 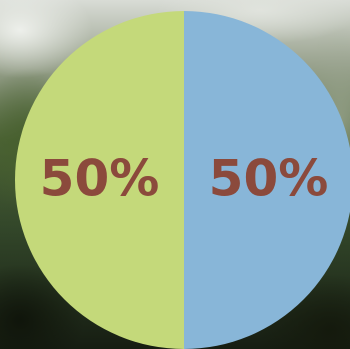 I want to click on pie-labels: 50% 50%, so click(x=184, y=179).